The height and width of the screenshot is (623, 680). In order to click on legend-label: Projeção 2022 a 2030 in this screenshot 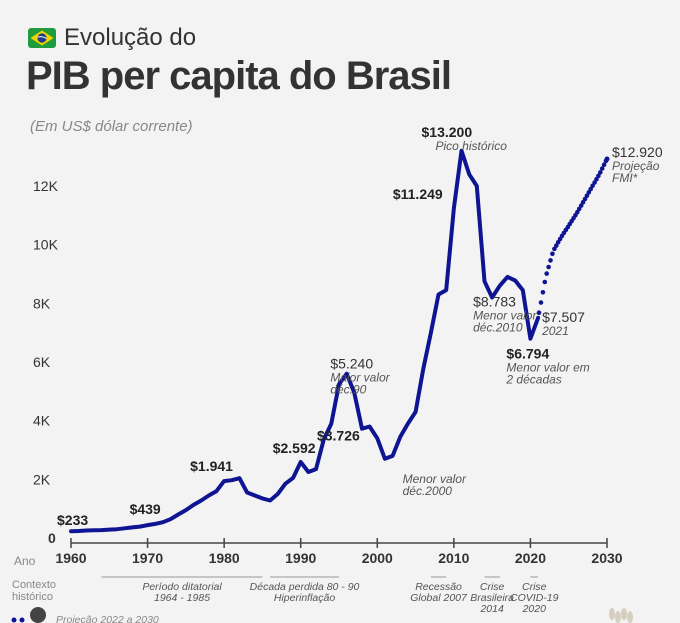, I will do `click(107, 618)`.